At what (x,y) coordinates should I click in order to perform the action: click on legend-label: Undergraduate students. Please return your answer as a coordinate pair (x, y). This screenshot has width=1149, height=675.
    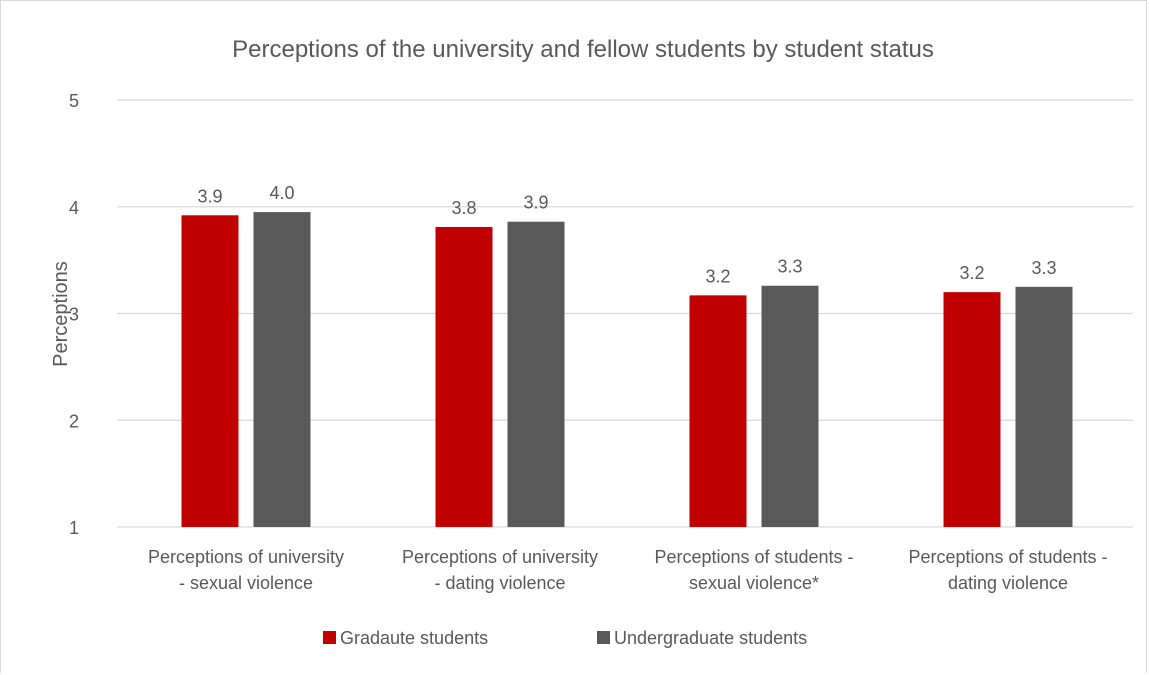
    Looking at the image, I should click on (710, 638).